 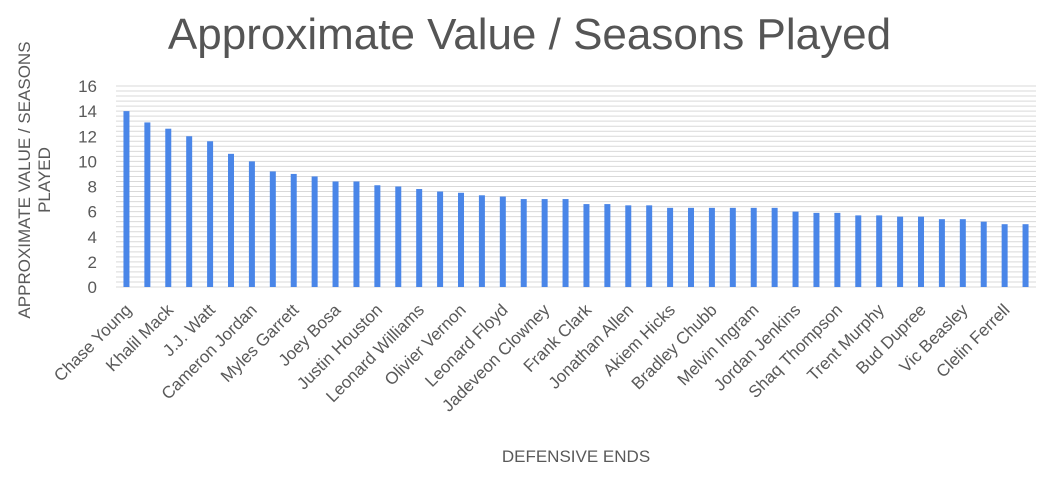 What do you see at coordinates (87, 111) in the screenshot?
I see `y-tick-label: 14` at bounding box center [87, 111].